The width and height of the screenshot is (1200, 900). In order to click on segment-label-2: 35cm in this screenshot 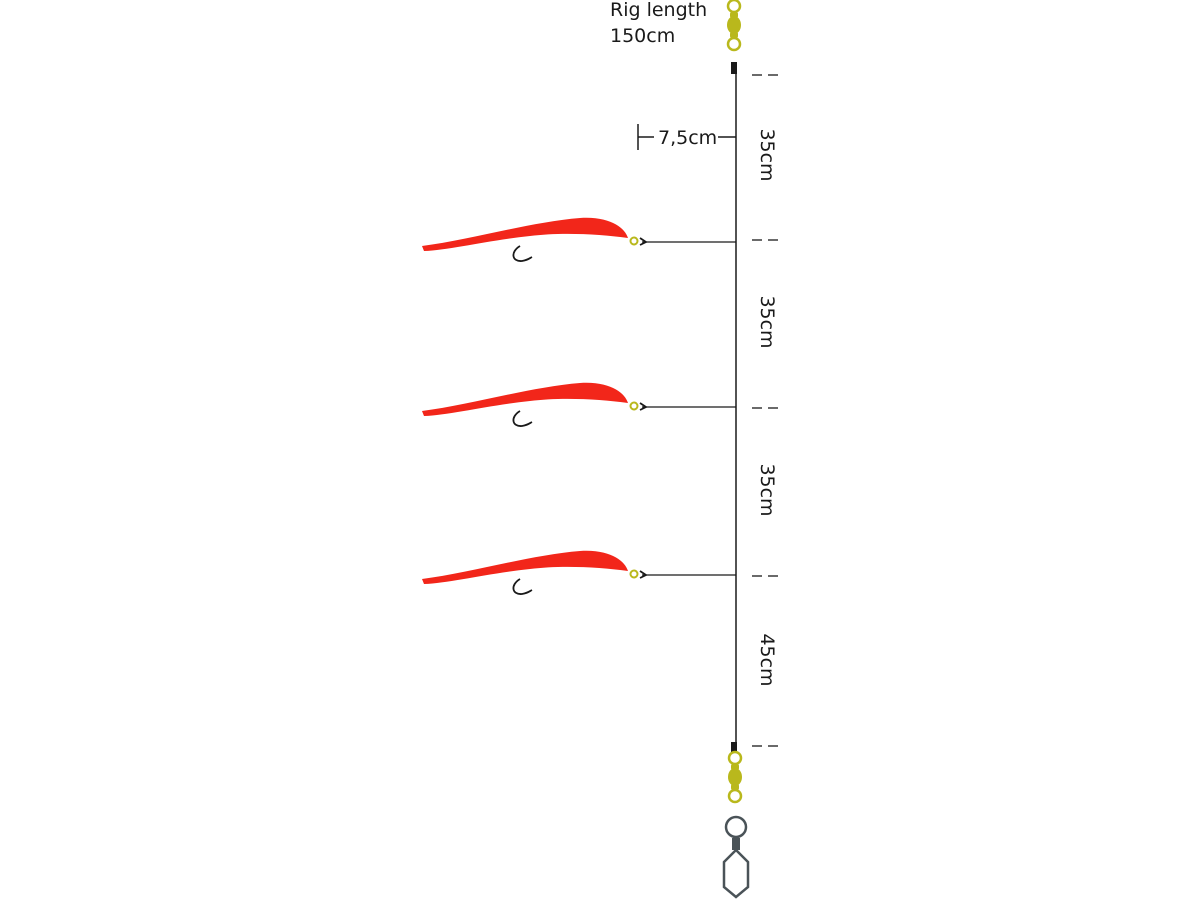, I will do `click(767, 321)`.